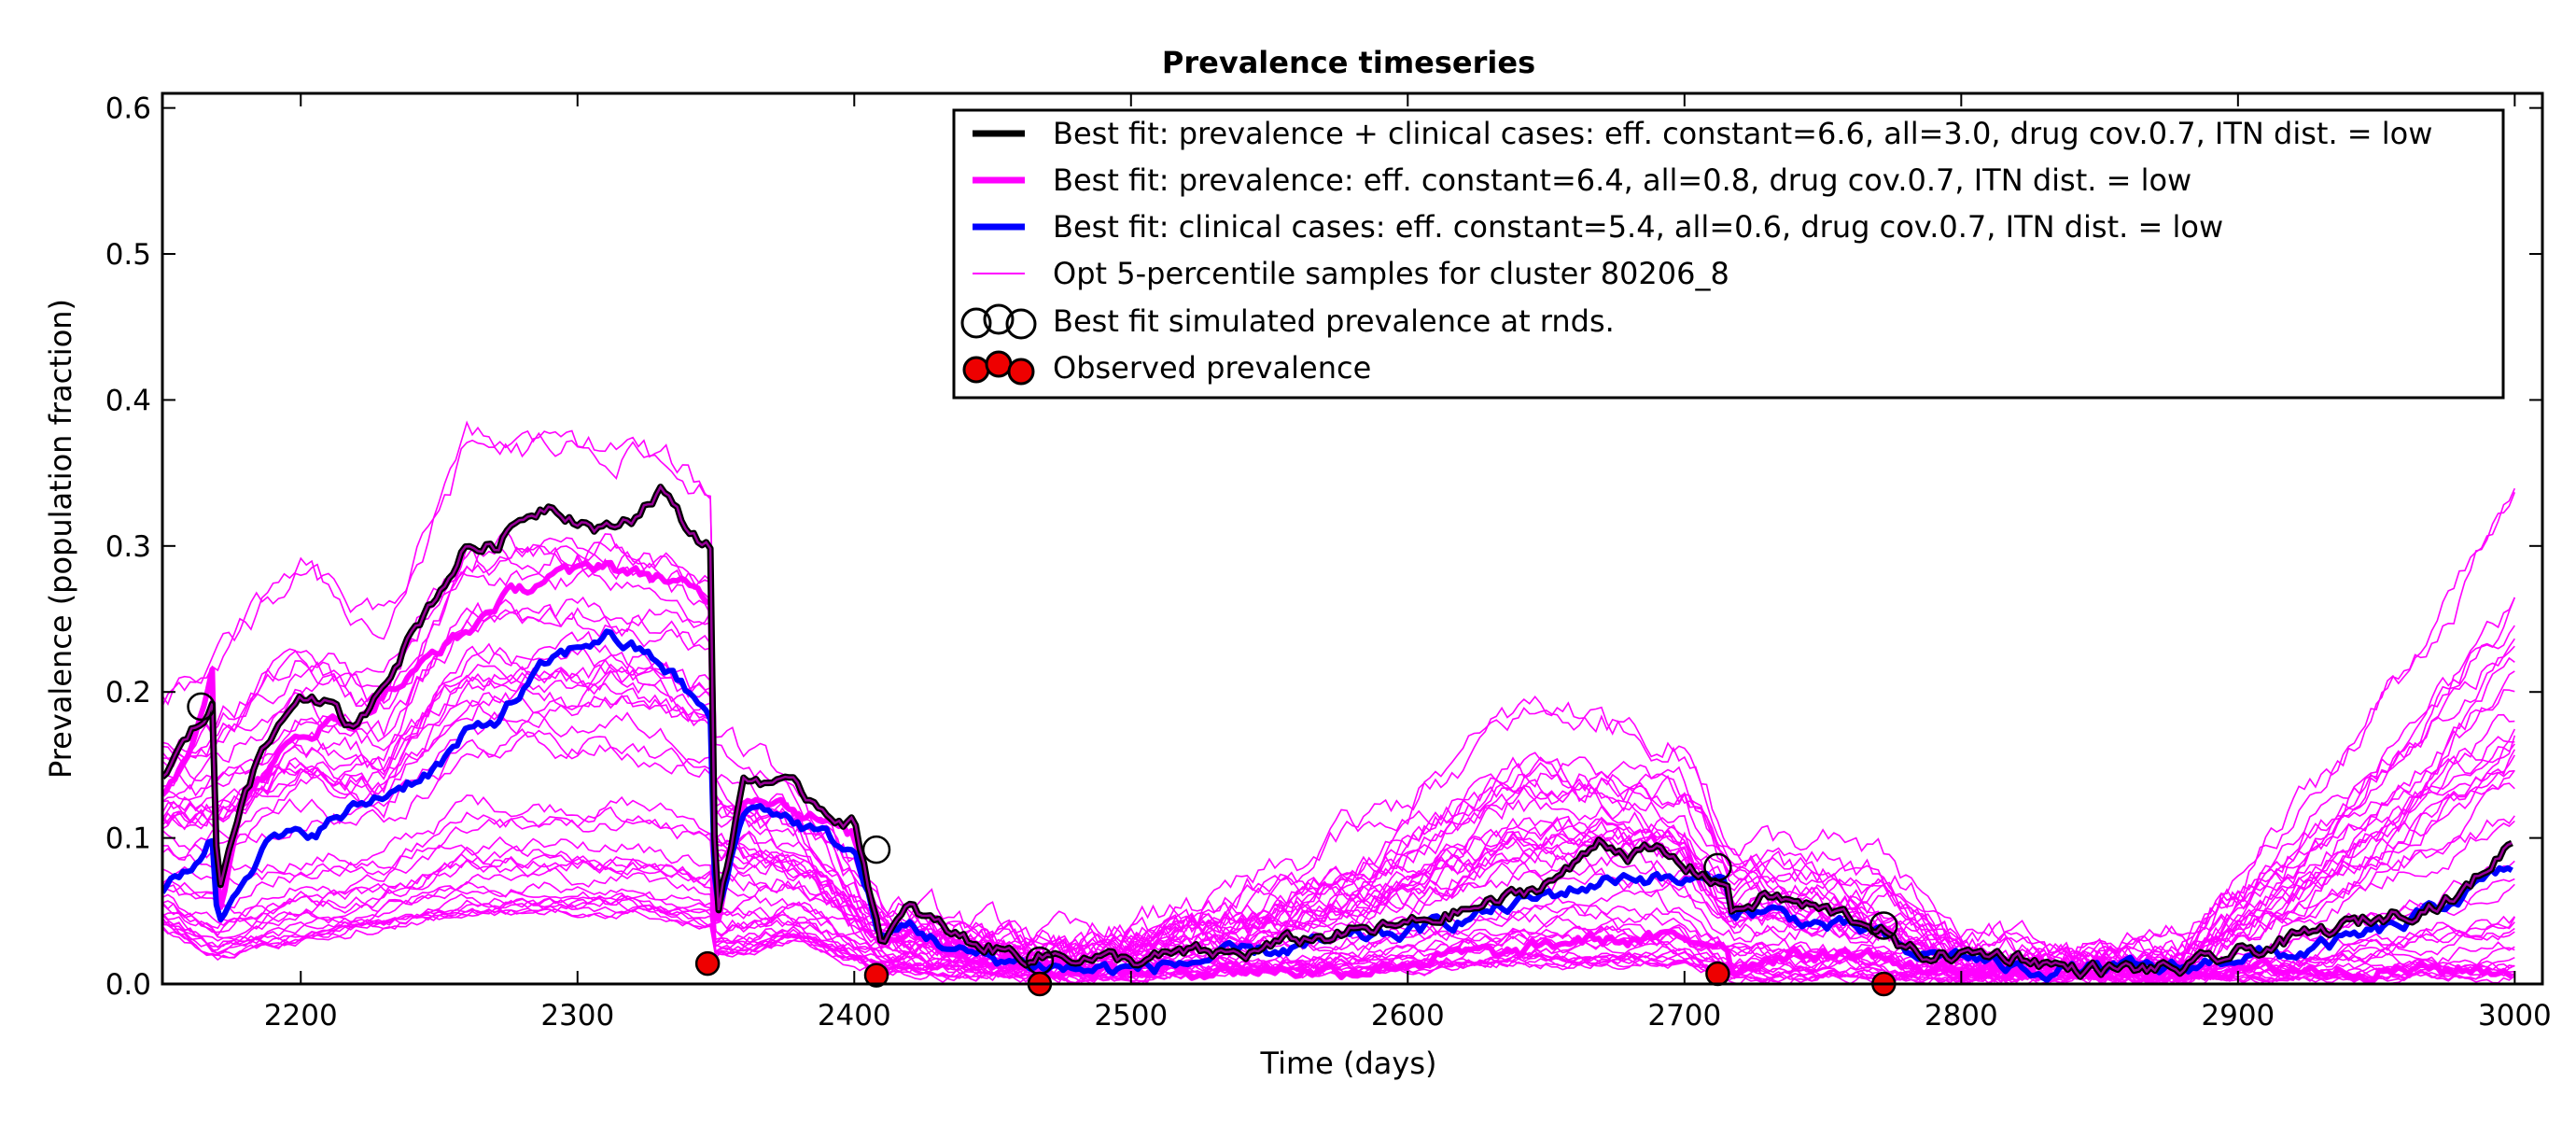 Image resolution: width=2576 pixels, height=1124 pixels. What do you see at coordinates (128, 985) in the screenshot?
I see `y-tick-label: 0.0` at bounding box center [128, 985].